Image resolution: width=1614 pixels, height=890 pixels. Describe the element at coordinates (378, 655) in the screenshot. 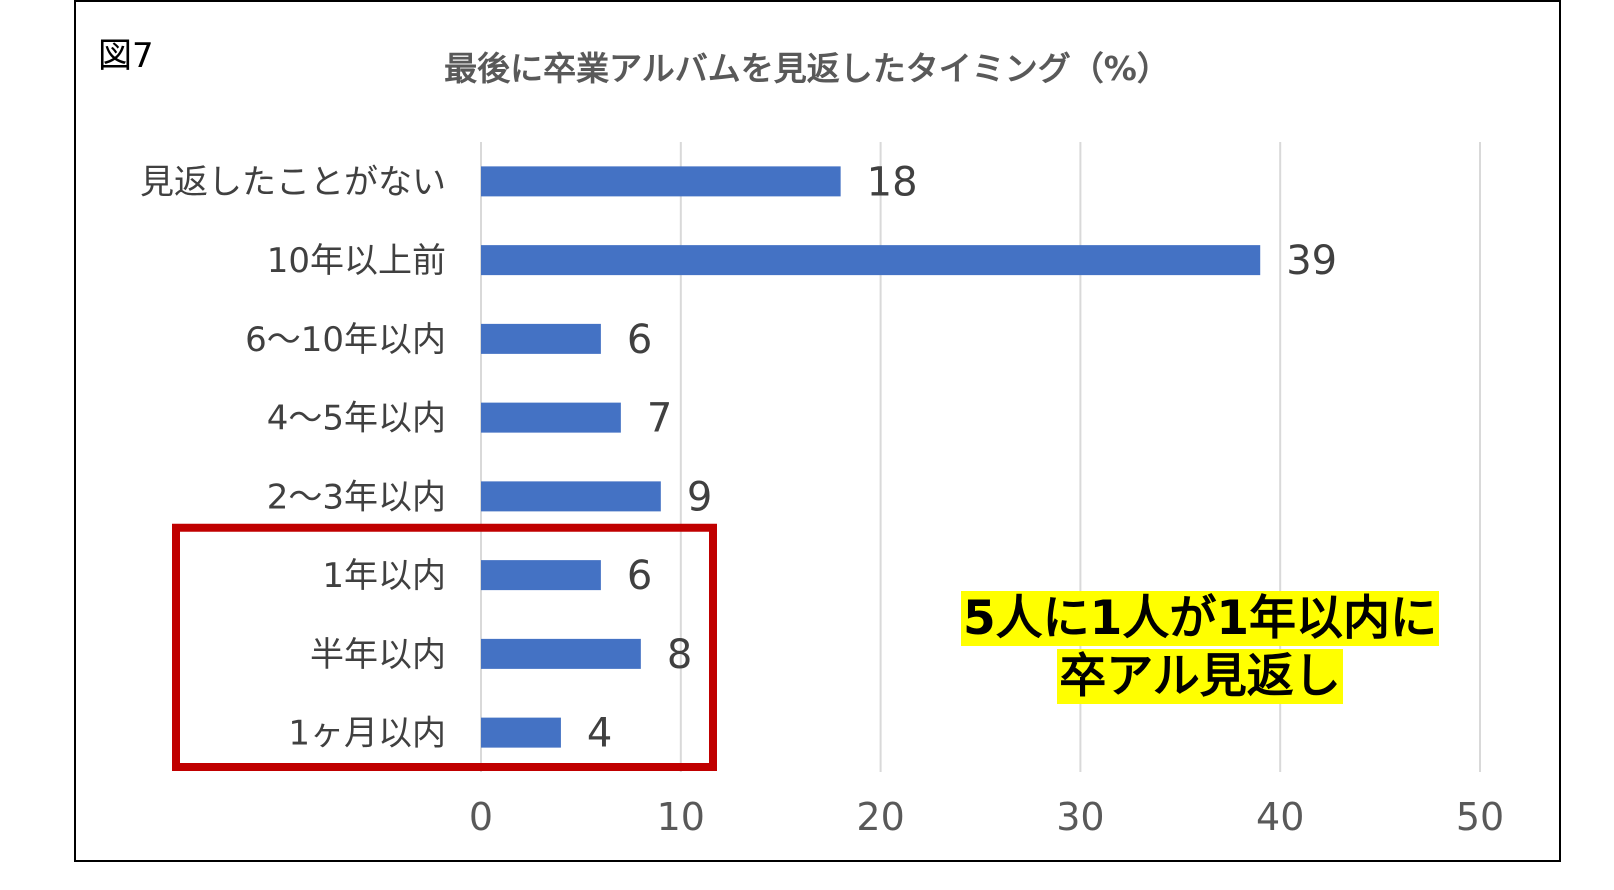

I see `category-label: 半年以内` at that location.